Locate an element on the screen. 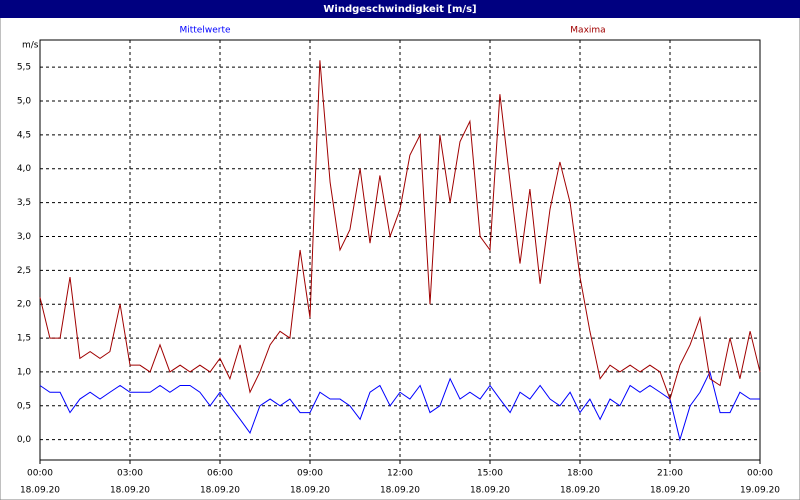 Image resolution: width=800 pixels, height=500 pixels. y-tick-label: 5,5 is located at coordinates (24, 68).